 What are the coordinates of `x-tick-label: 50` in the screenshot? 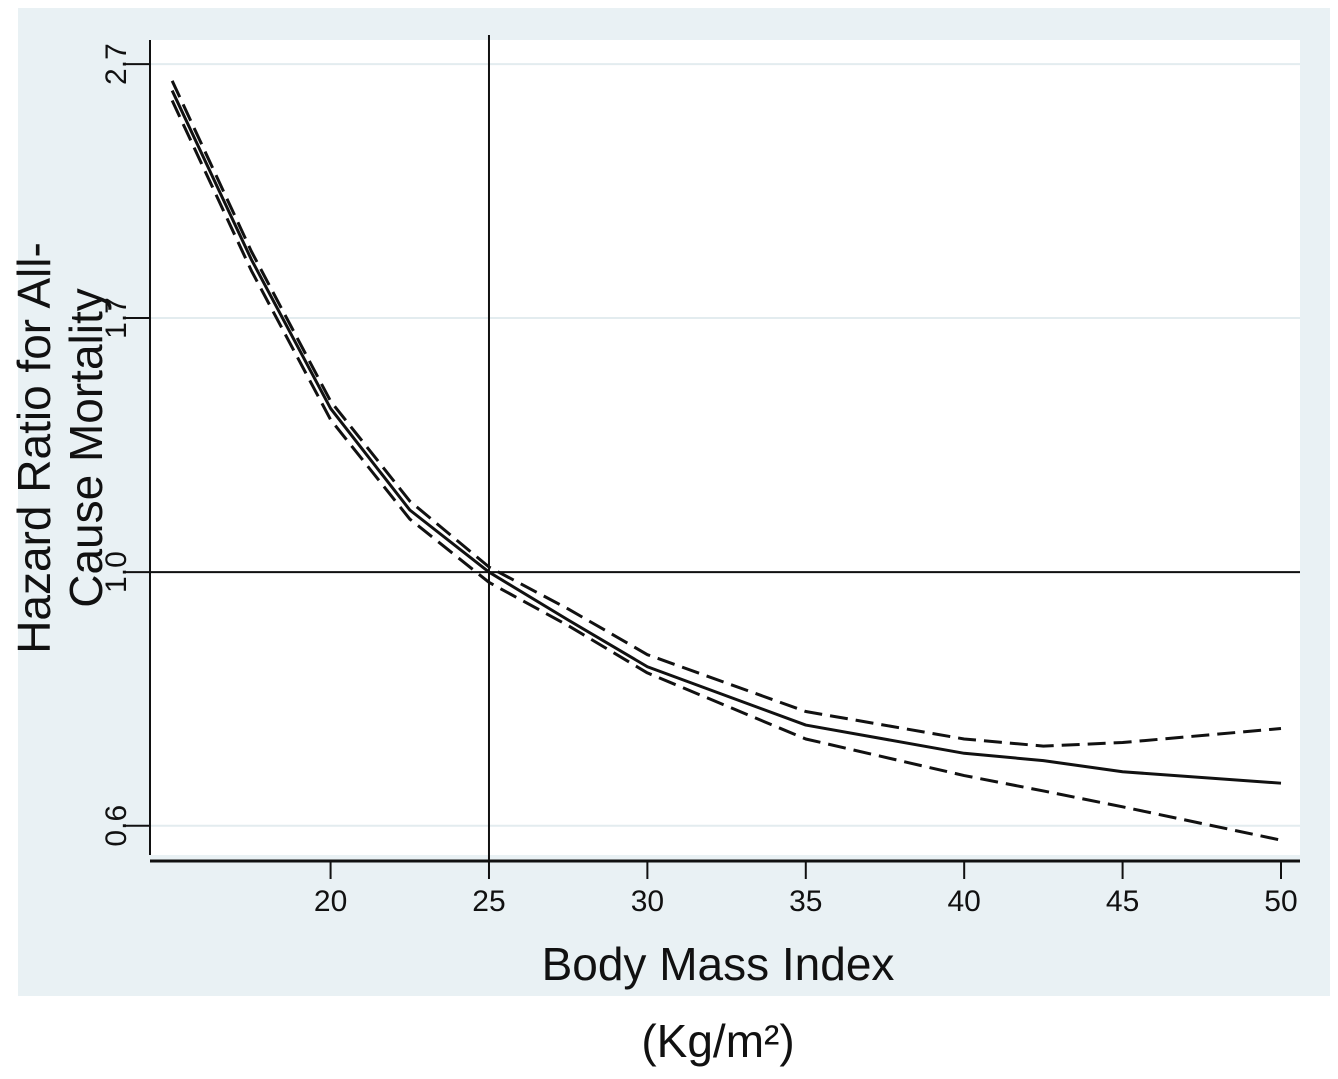 It's located at (1280, 901).